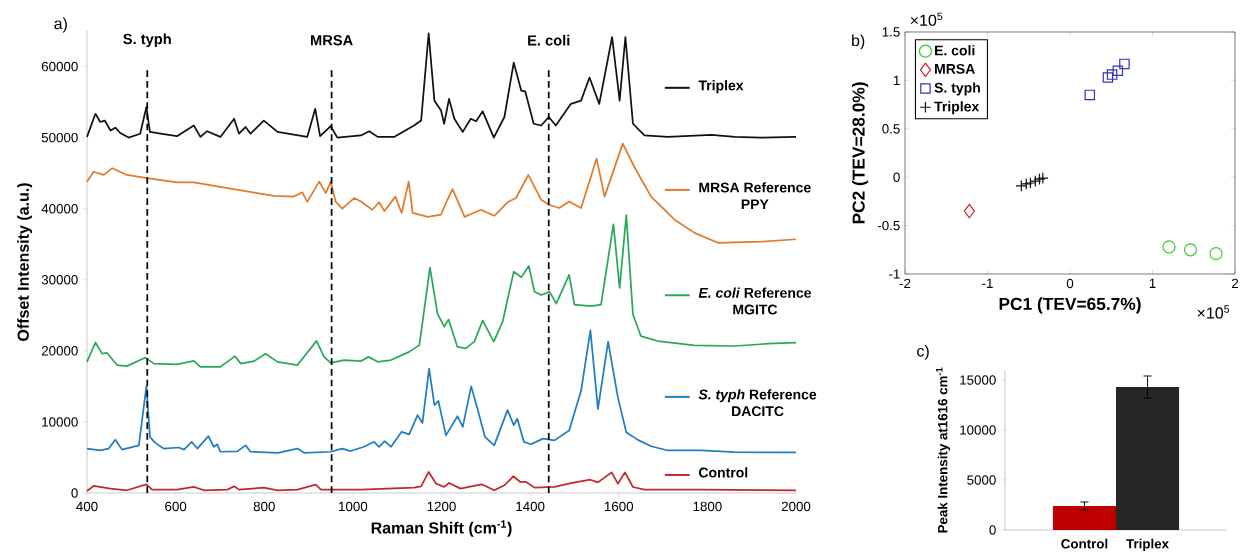 This screenshot has height=552, width=1250. I want to click on y-axis-title: PC2 (TEV=28.0%), so click(860, 153).